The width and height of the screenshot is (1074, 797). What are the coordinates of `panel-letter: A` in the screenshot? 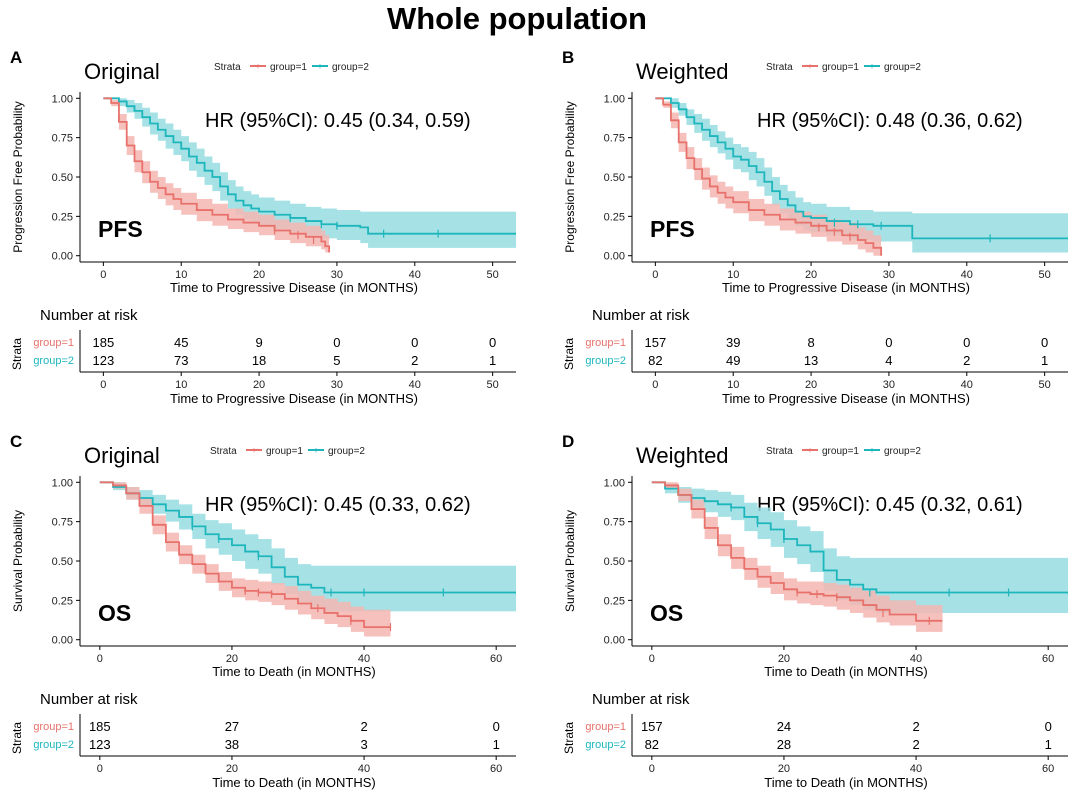 It's located at (16, 57).